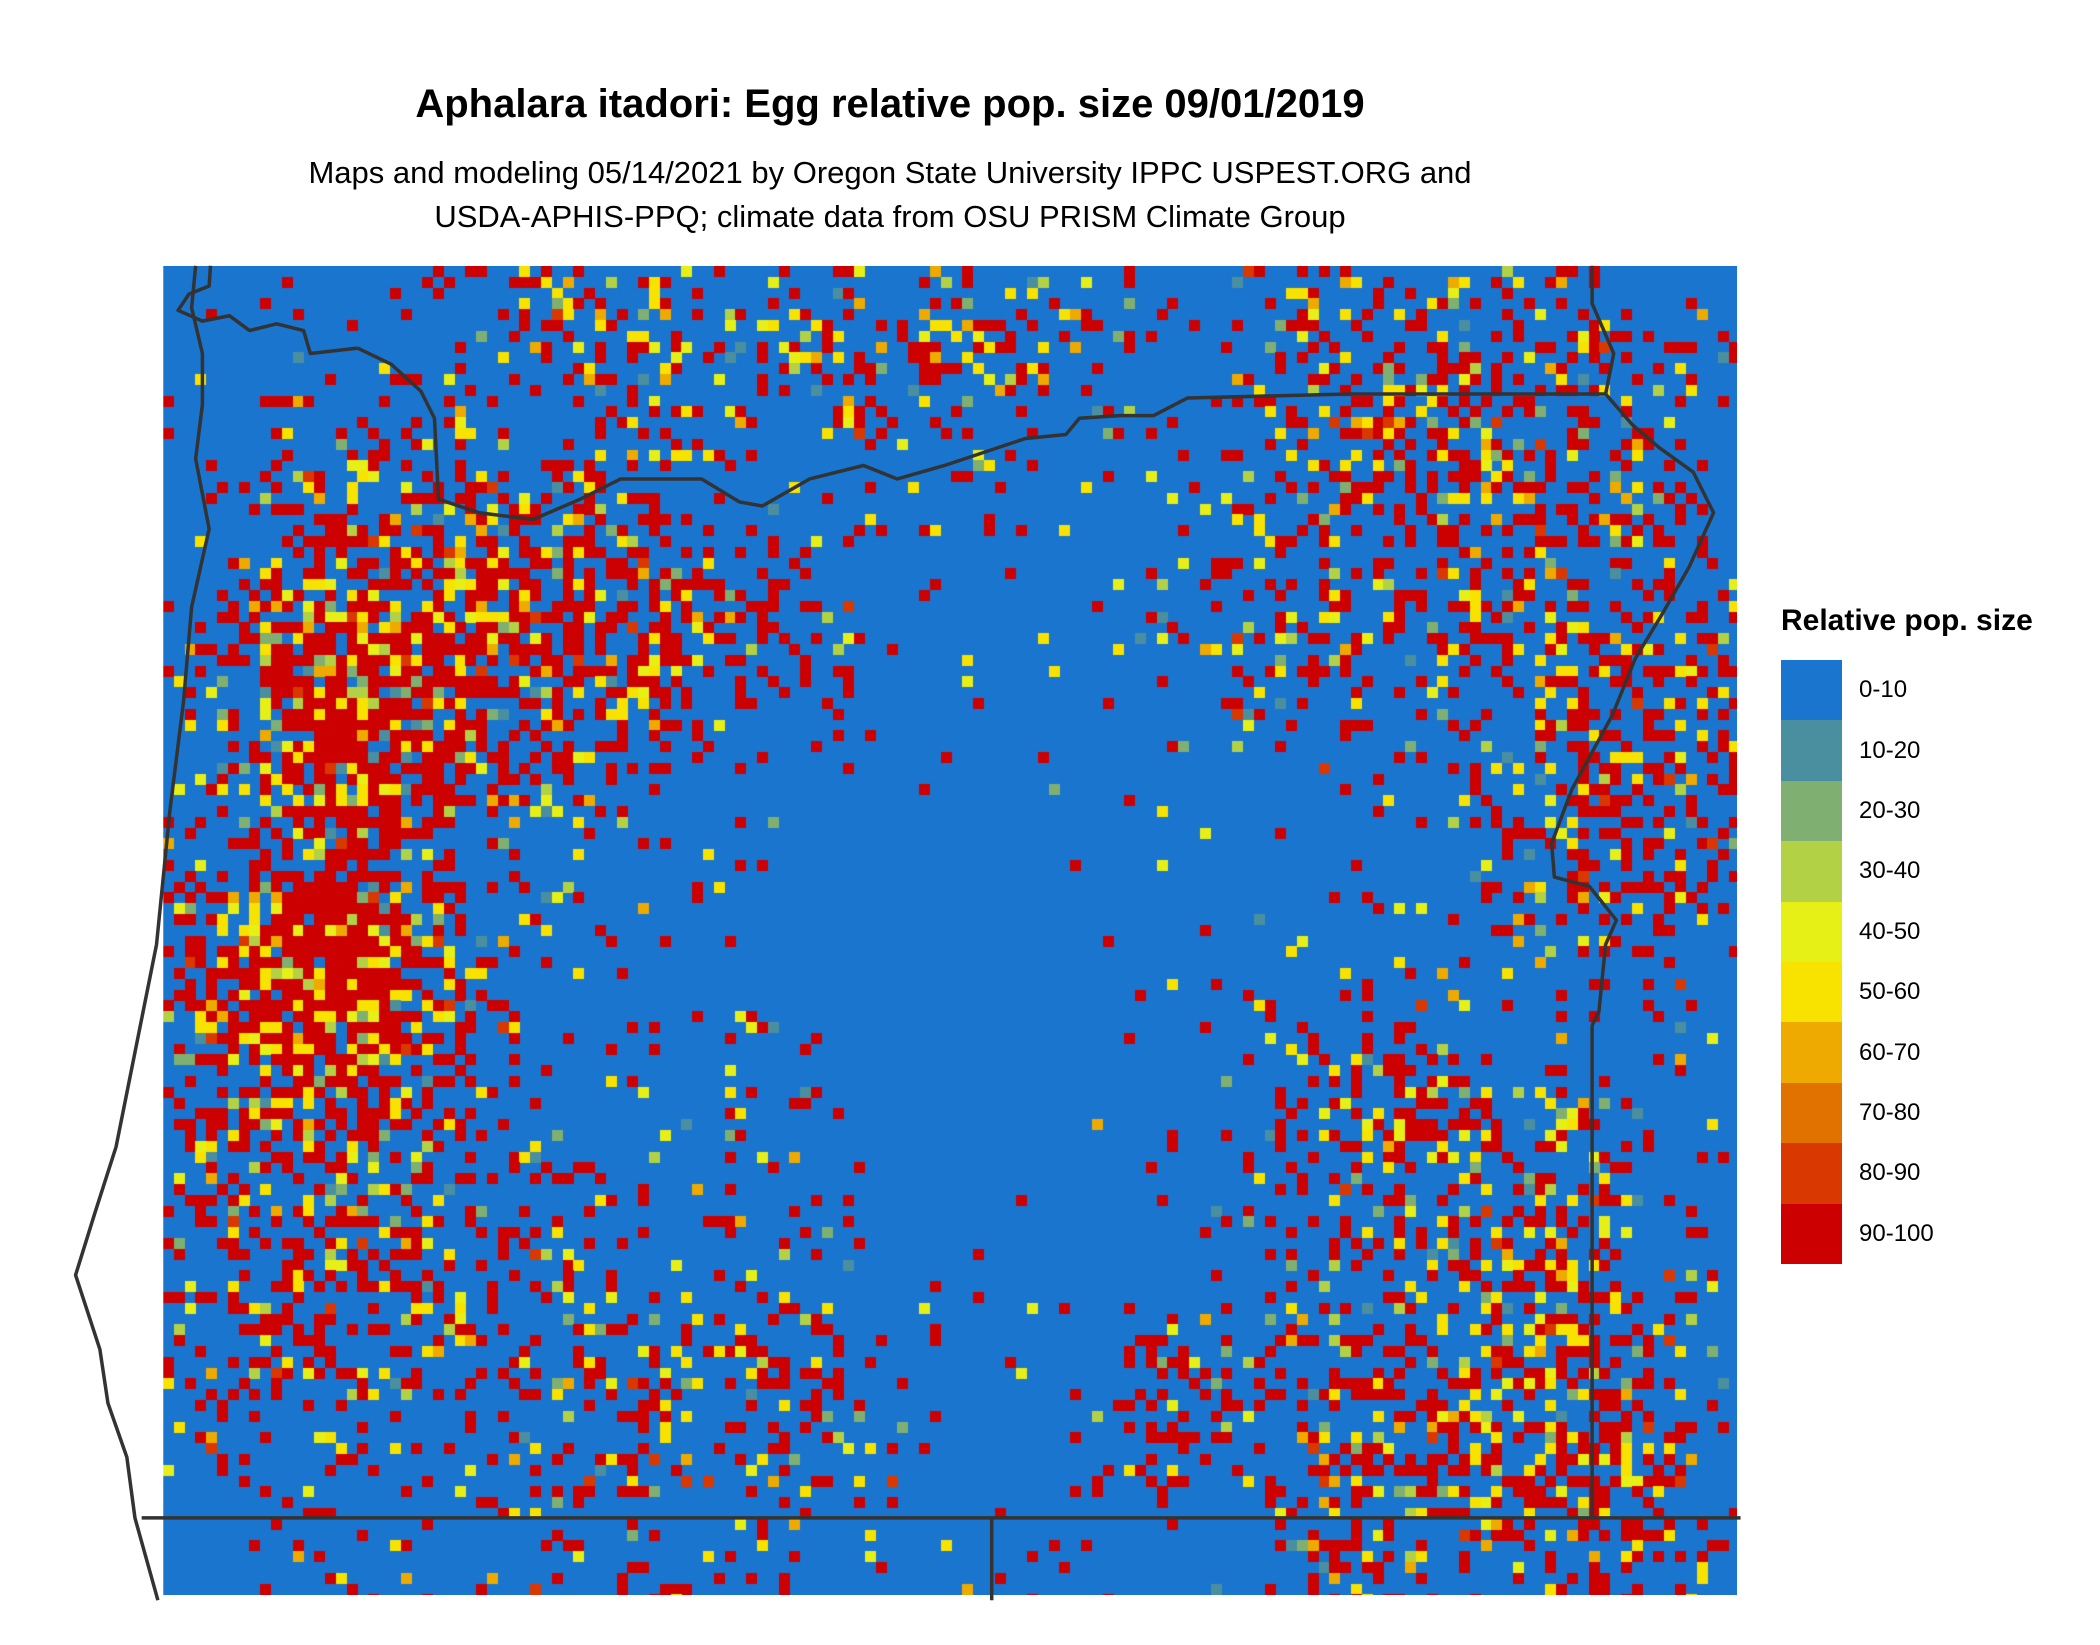 The image size is (2100, 1645). I want to click on legend-label: 30-40, so click(1890, 871).